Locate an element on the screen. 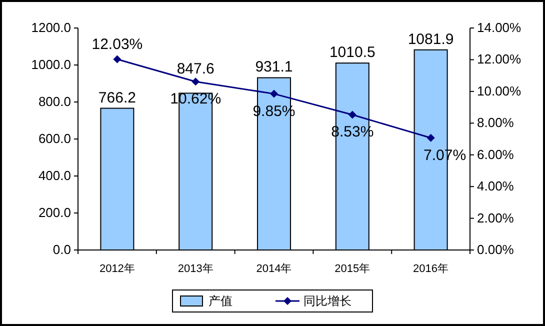  y-tick-label: 800.0 is located at coordinates (54, 101).